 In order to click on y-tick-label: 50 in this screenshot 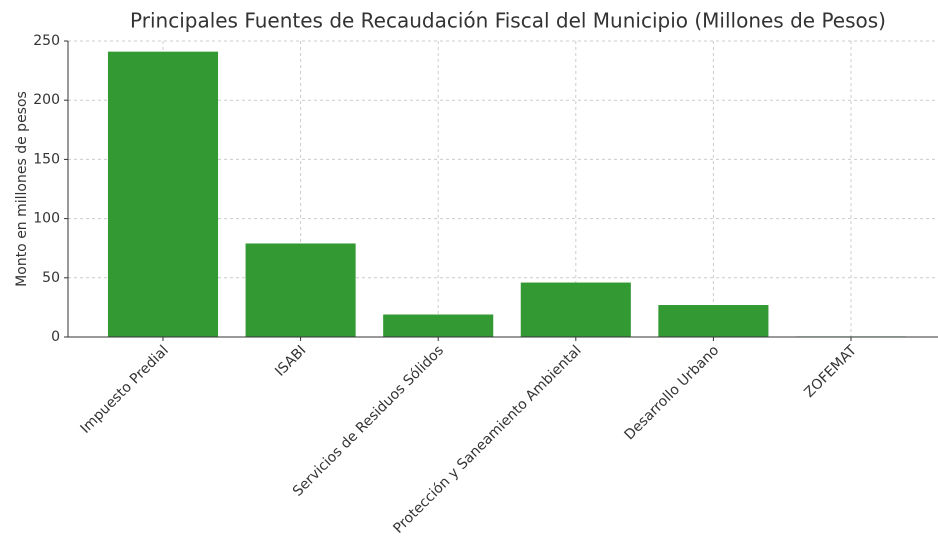, I will do `click(51, 278)`.